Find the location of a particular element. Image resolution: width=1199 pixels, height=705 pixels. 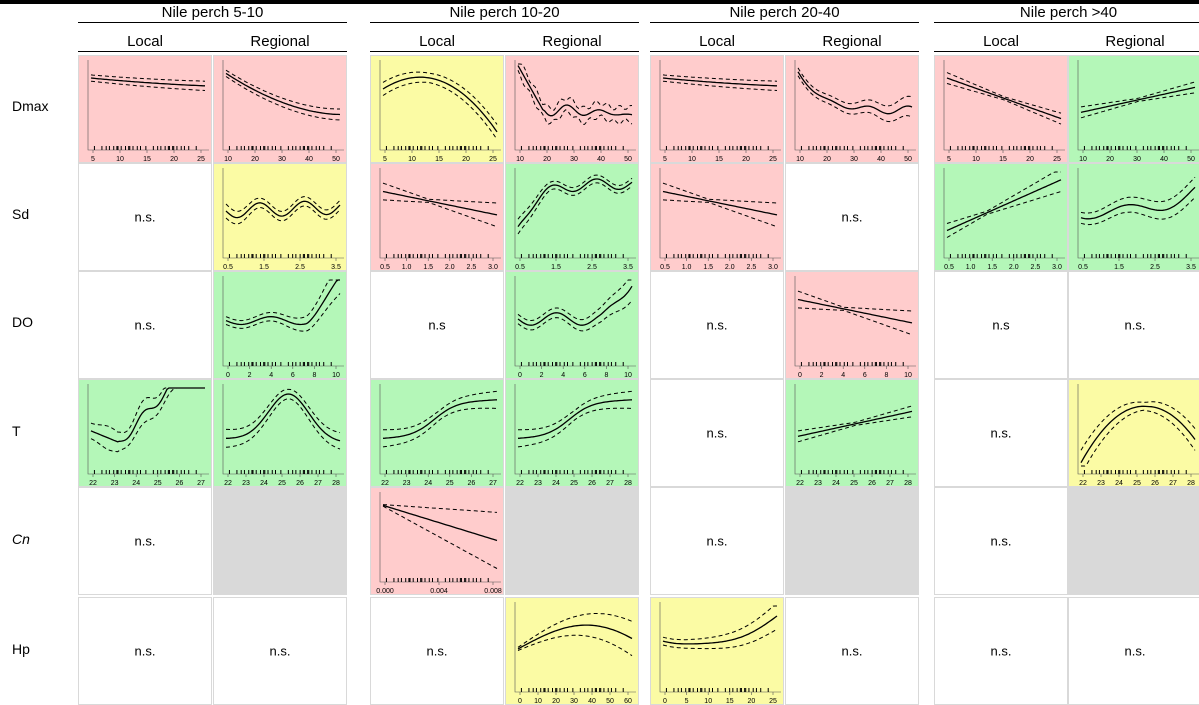

x-tick-label: 30 is located at coordinates (574, 701).